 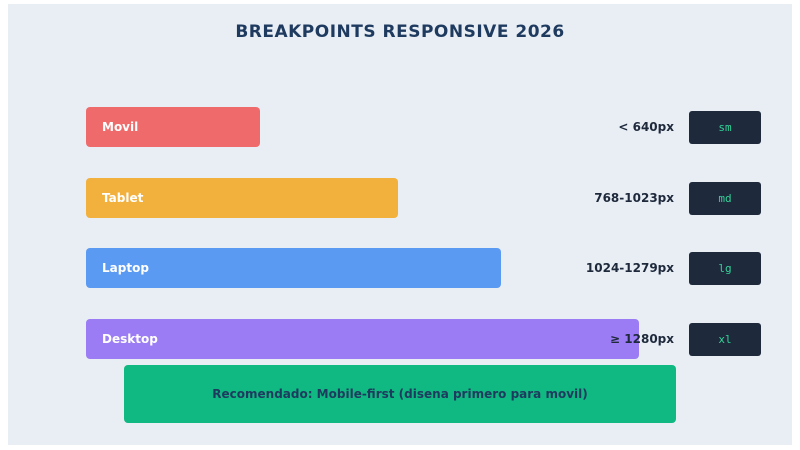 I want to click on breakpoint-range-md: 768-1023px, so click(x=634, y=198).